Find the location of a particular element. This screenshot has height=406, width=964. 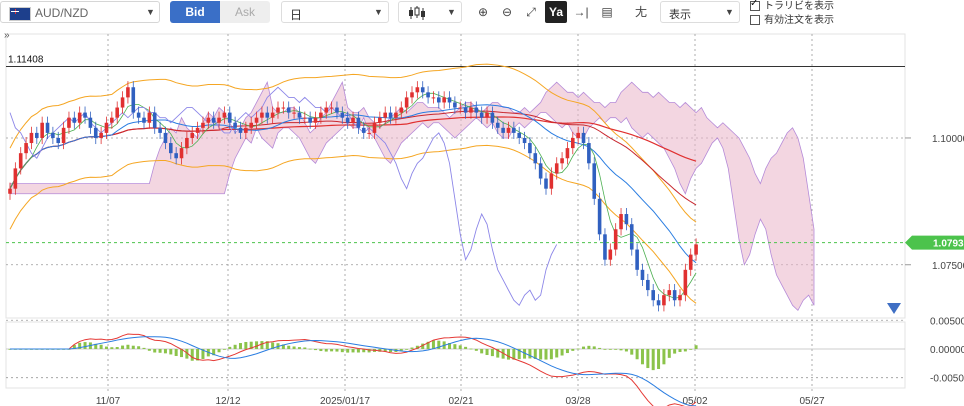

trarib-checkbox: トラリビを表示 is located at coordinates (792, 6).